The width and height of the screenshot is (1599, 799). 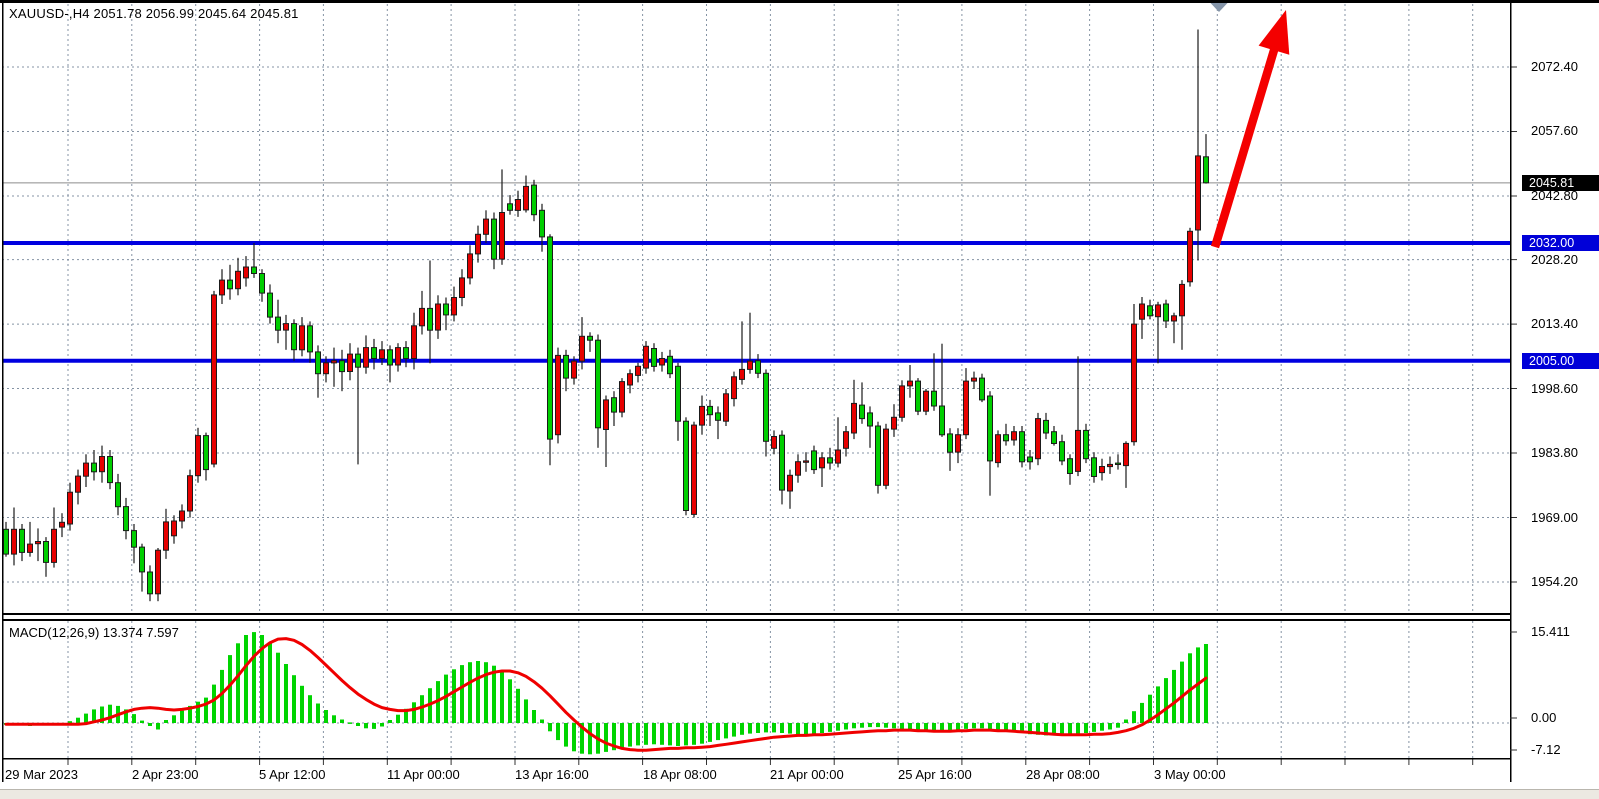 I want to click on object-anchor-triangle-icon, so click(x=1219, y=7).